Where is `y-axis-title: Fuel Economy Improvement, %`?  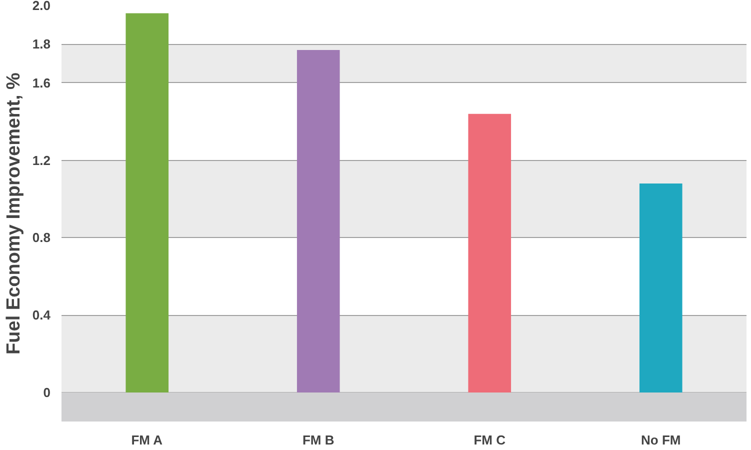 y-axis-title: Fuel Economy Improvement, % is located at coordinates (13, 213).